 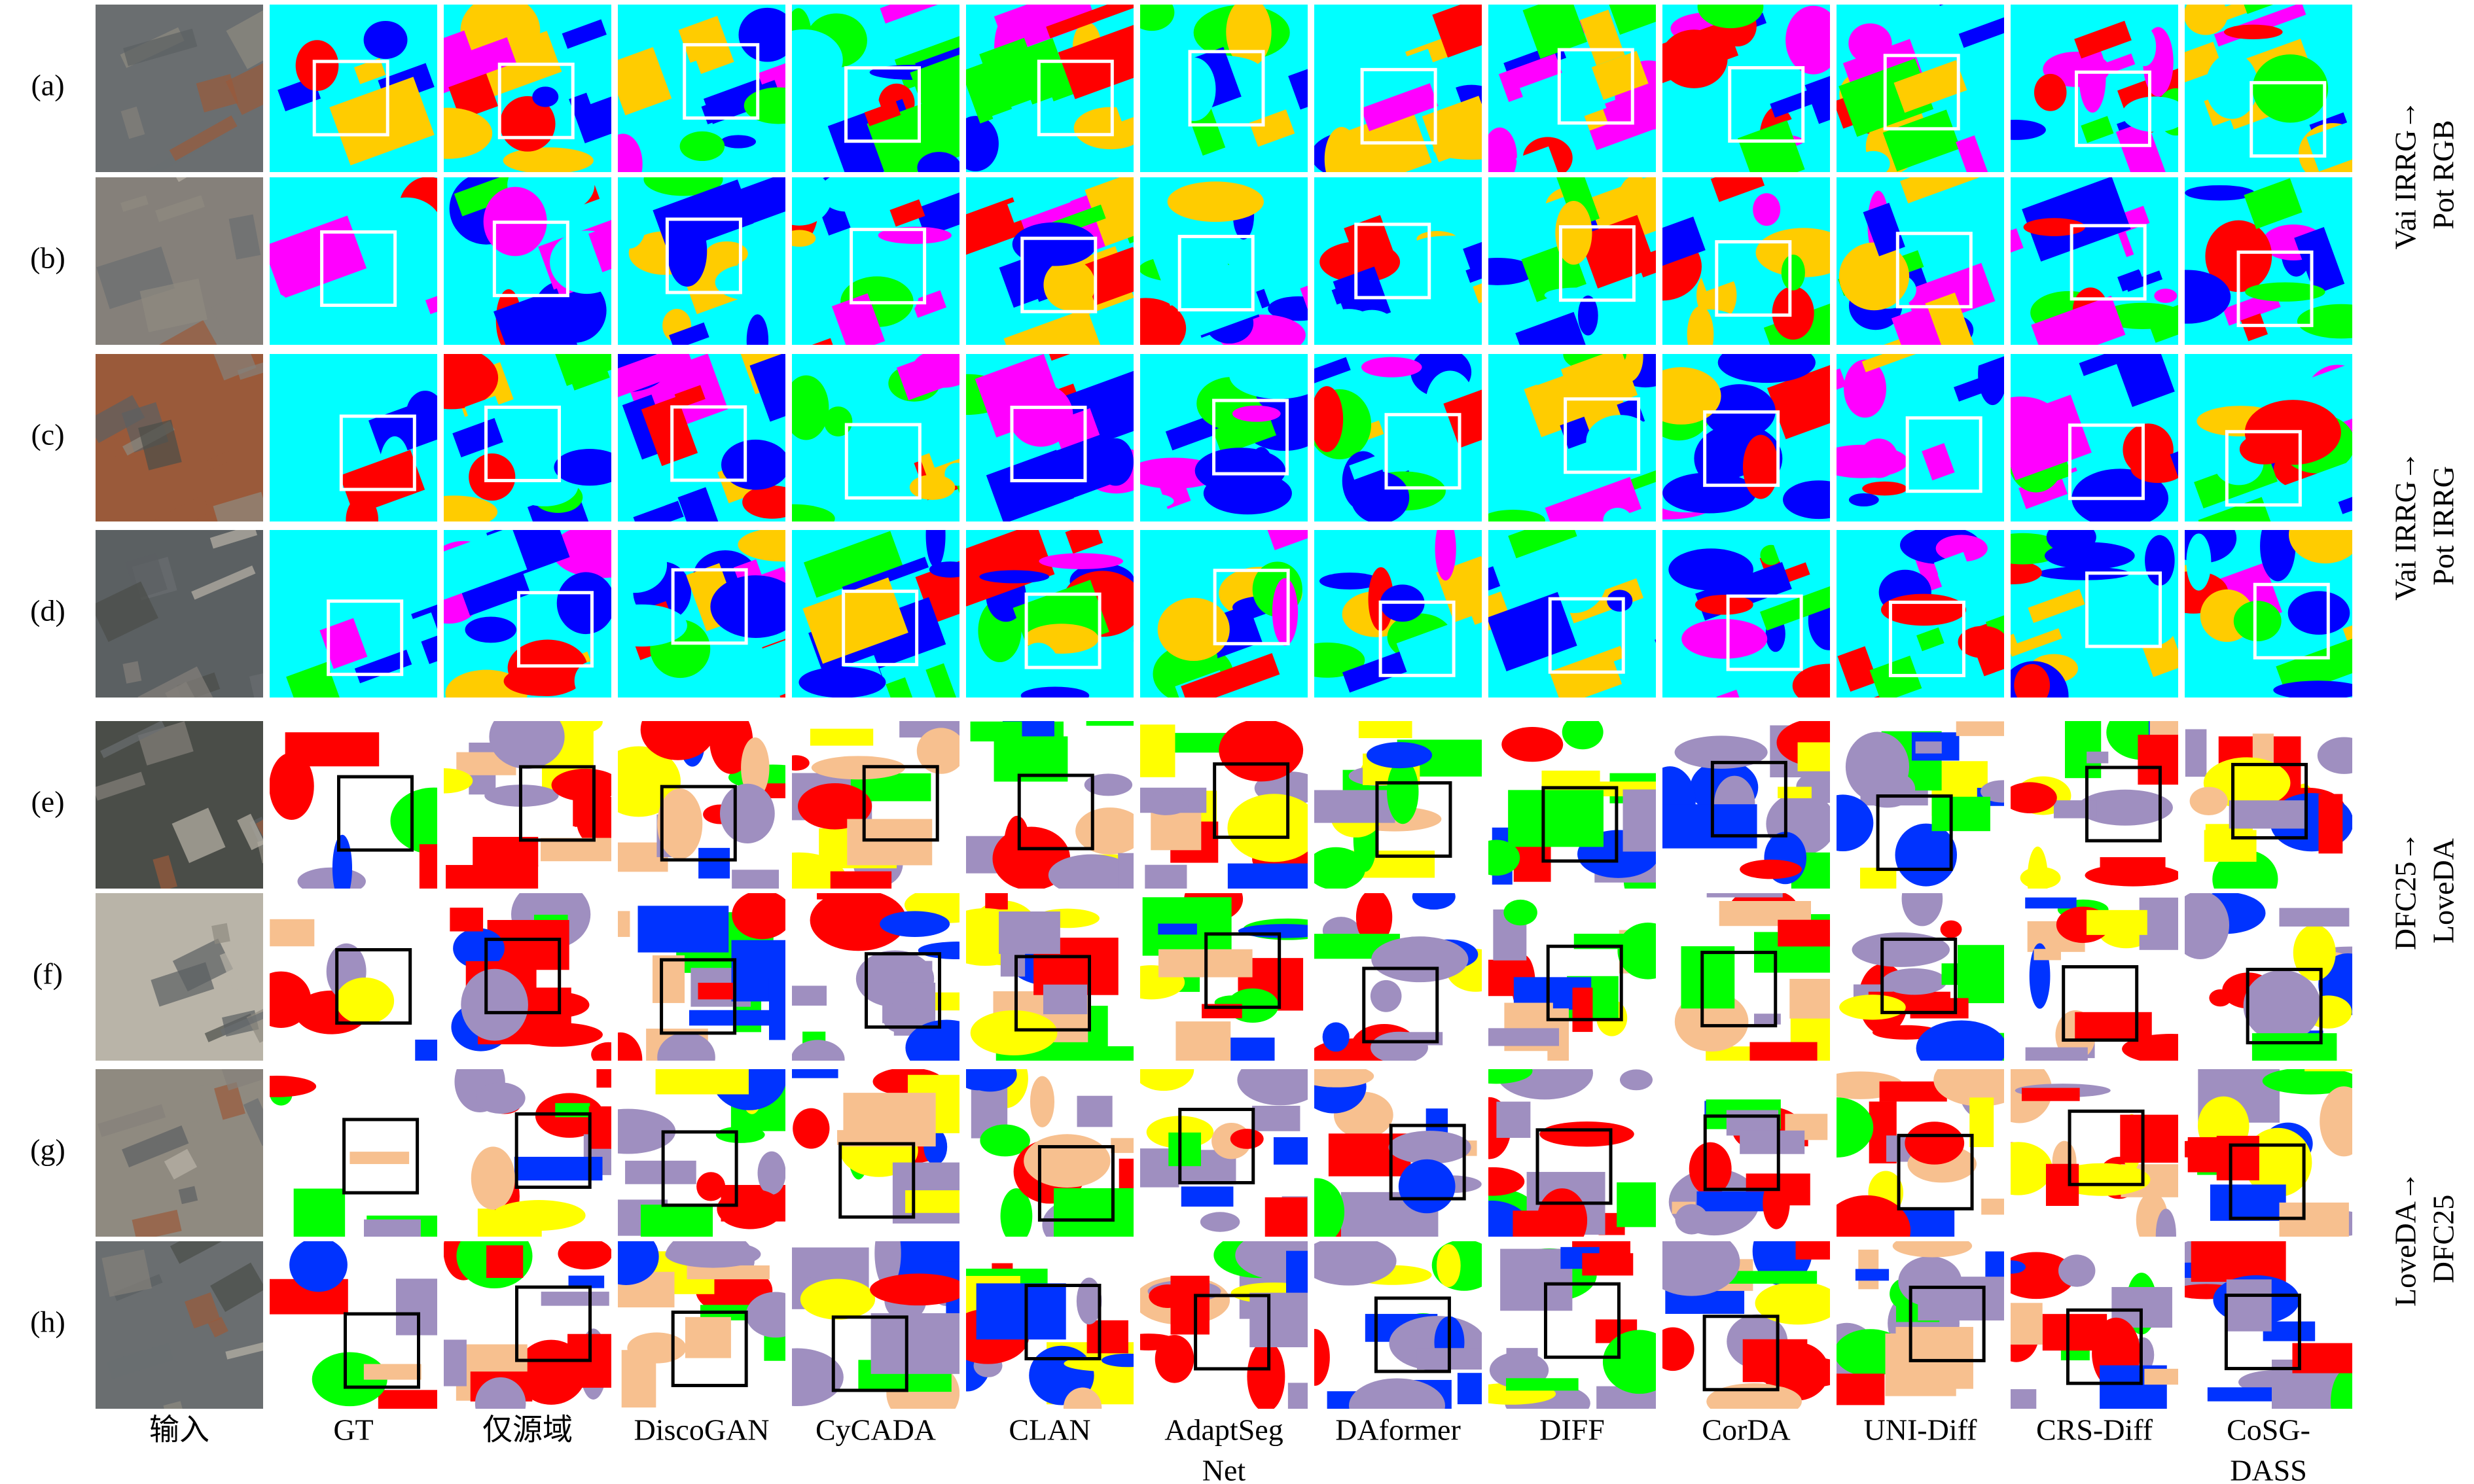 I want to click on side-label: Pot RGB, so click(x=2443, y=174).